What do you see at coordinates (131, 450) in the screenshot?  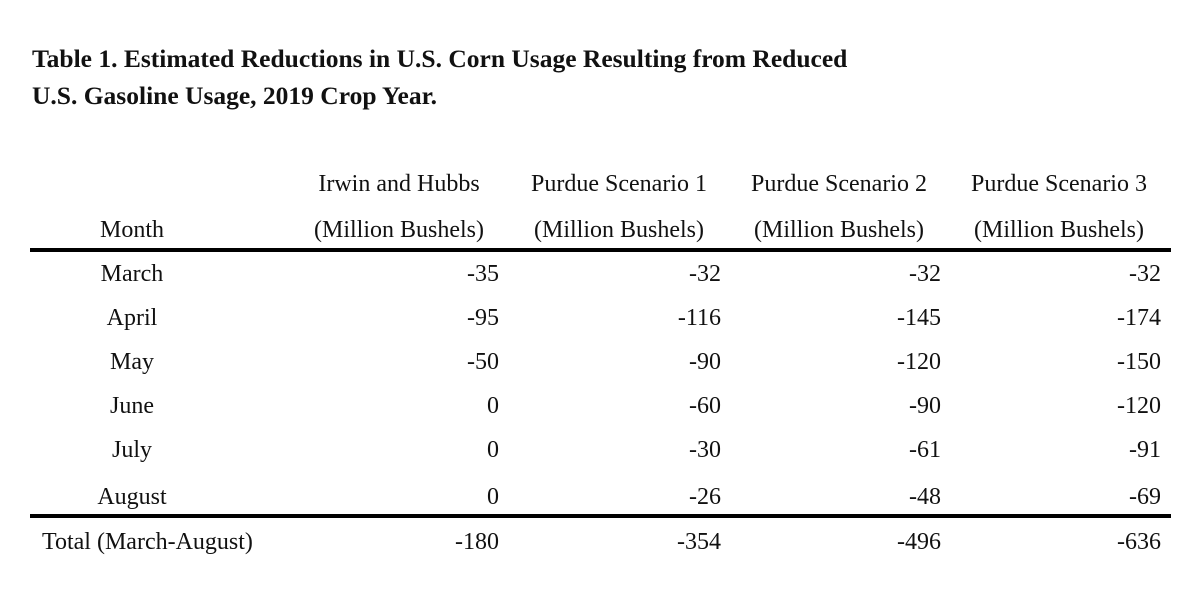 I see `row-month: July` at bounding box center [131, 450].